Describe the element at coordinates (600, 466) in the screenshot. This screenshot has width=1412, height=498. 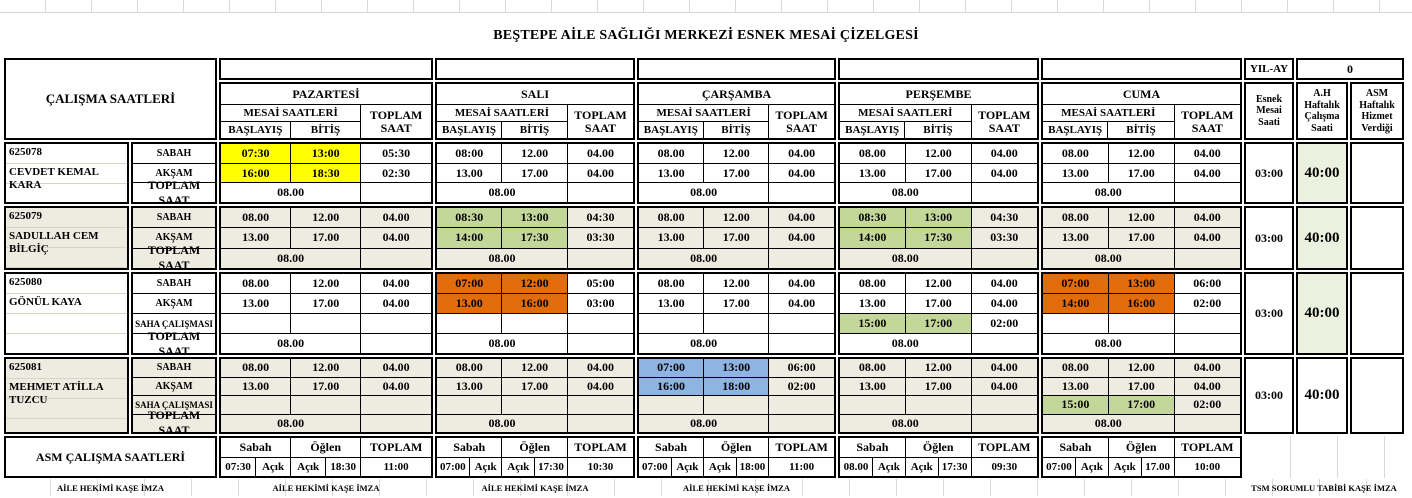
I see `asm-hour-cell: 10:30` at that location.